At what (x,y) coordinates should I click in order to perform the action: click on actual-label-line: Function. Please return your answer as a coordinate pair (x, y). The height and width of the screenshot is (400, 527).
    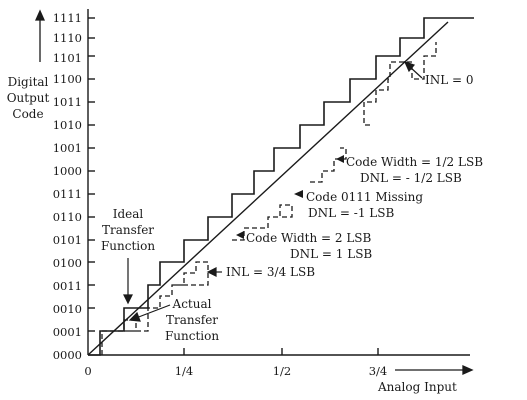
    Looking at the image, I should click on (192, 336).